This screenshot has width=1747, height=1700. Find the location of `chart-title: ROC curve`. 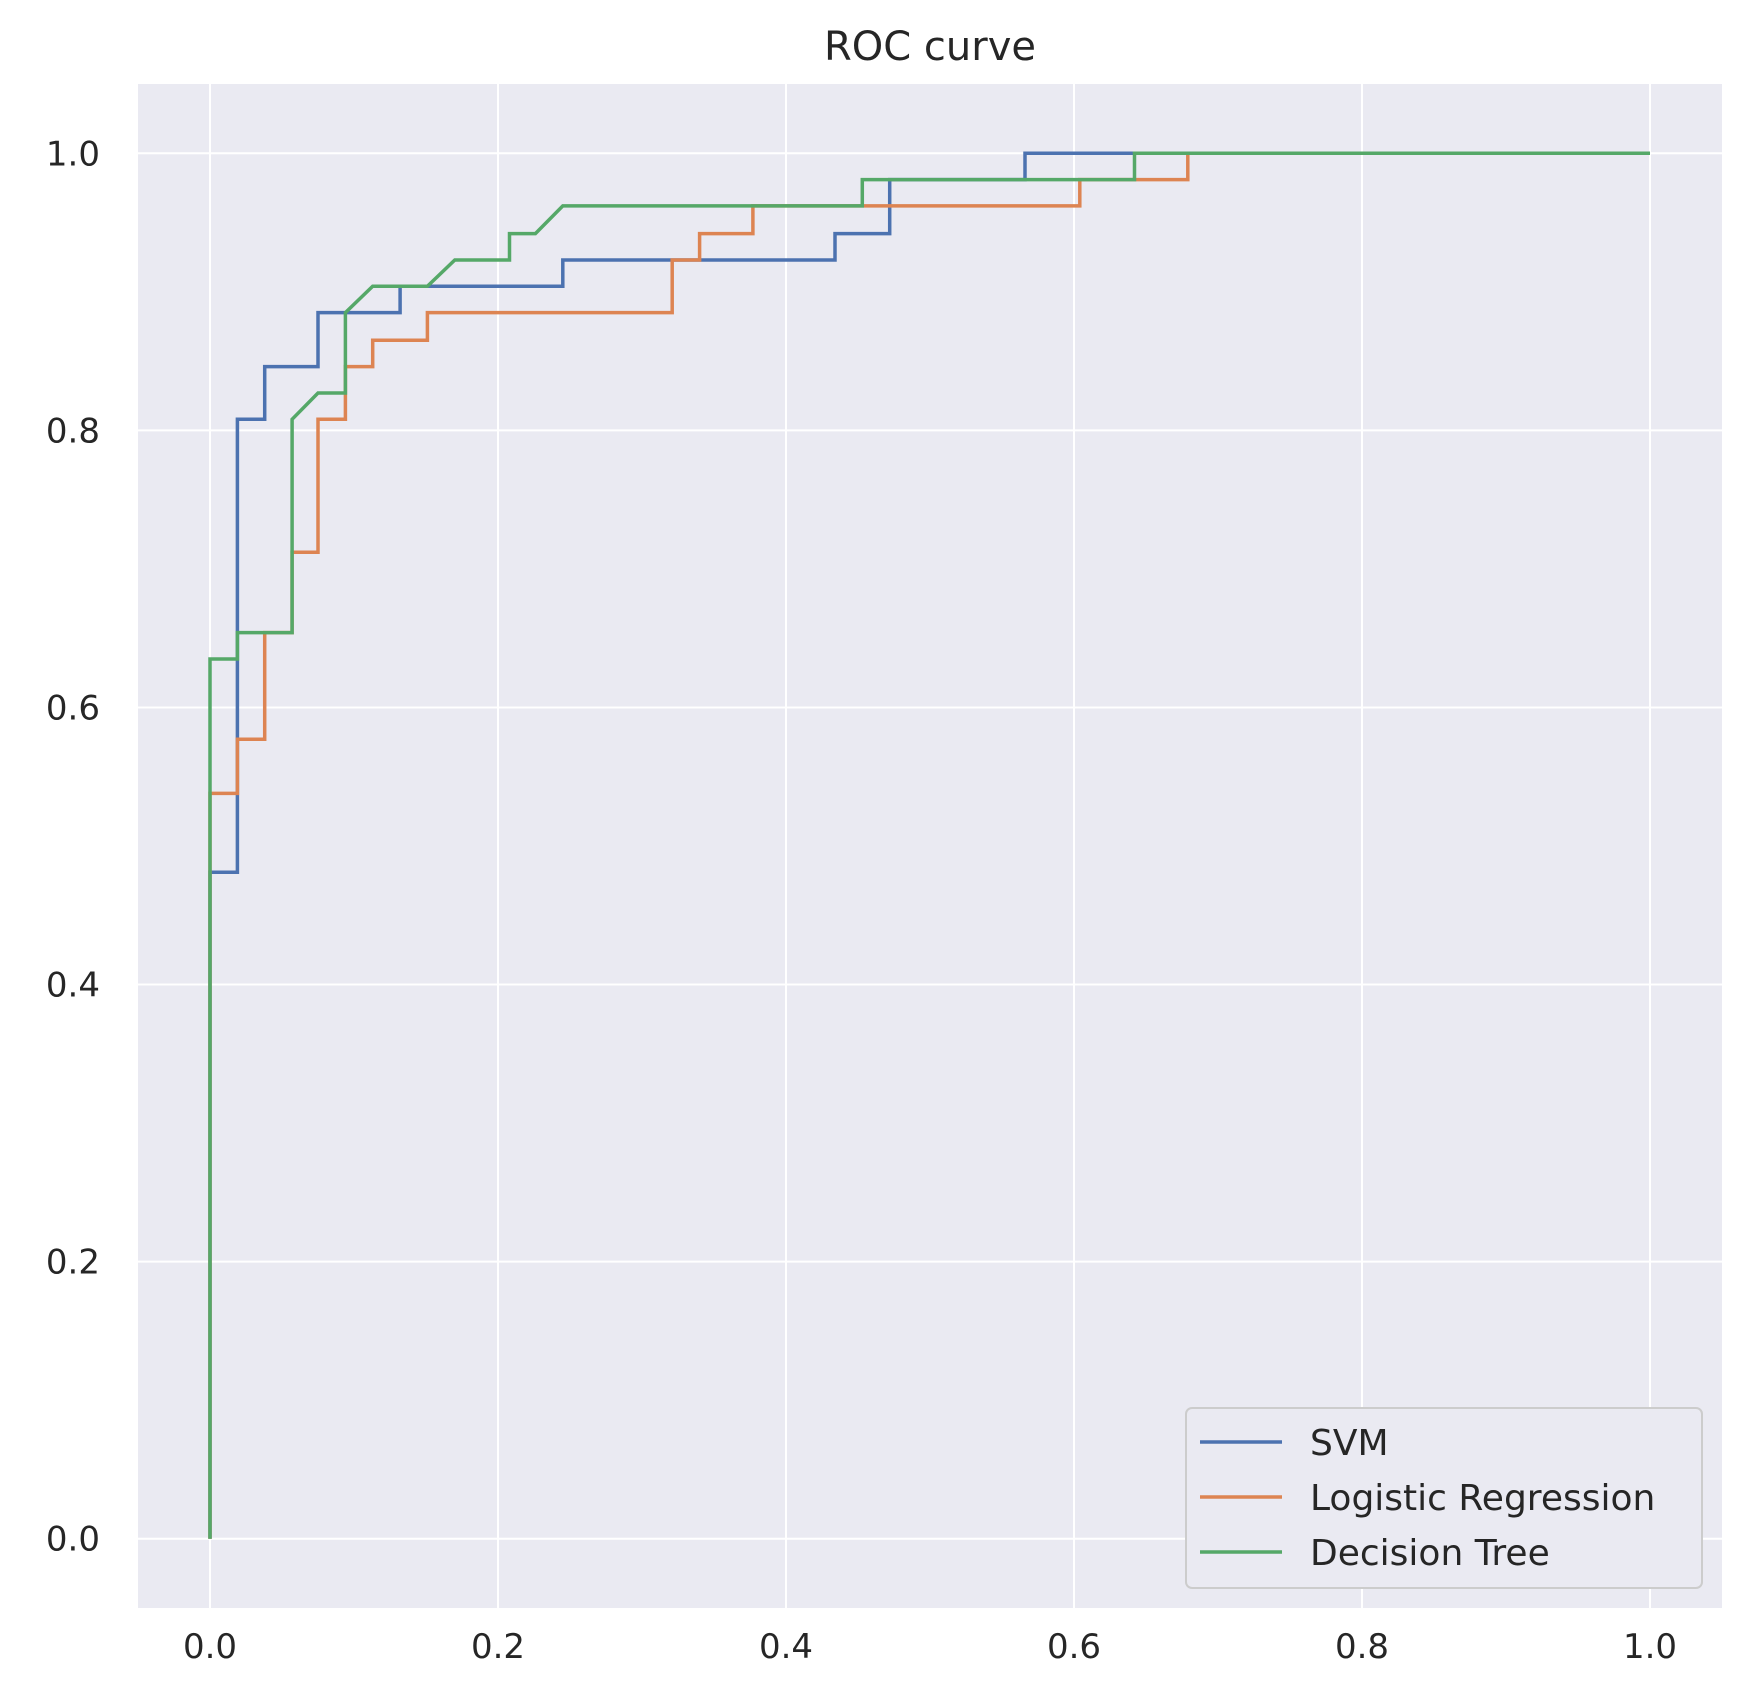

chart-title: ROC curve is located at coordinates (930, 47).